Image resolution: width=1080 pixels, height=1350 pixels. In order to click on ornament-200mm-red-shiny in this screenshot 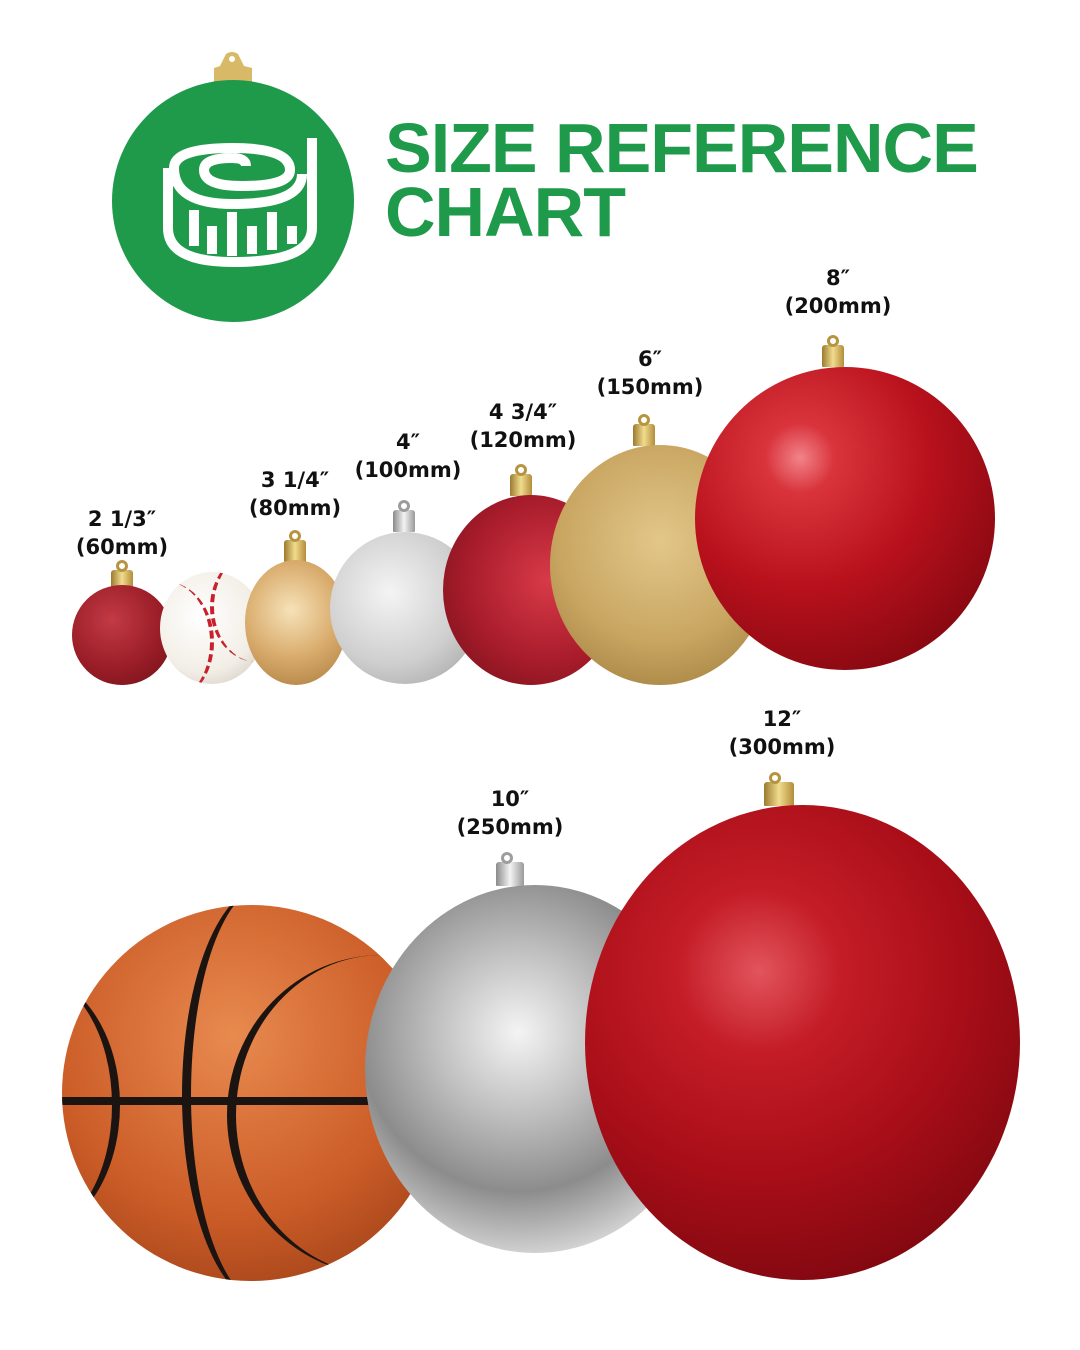, I will do `click(845, 518)`.